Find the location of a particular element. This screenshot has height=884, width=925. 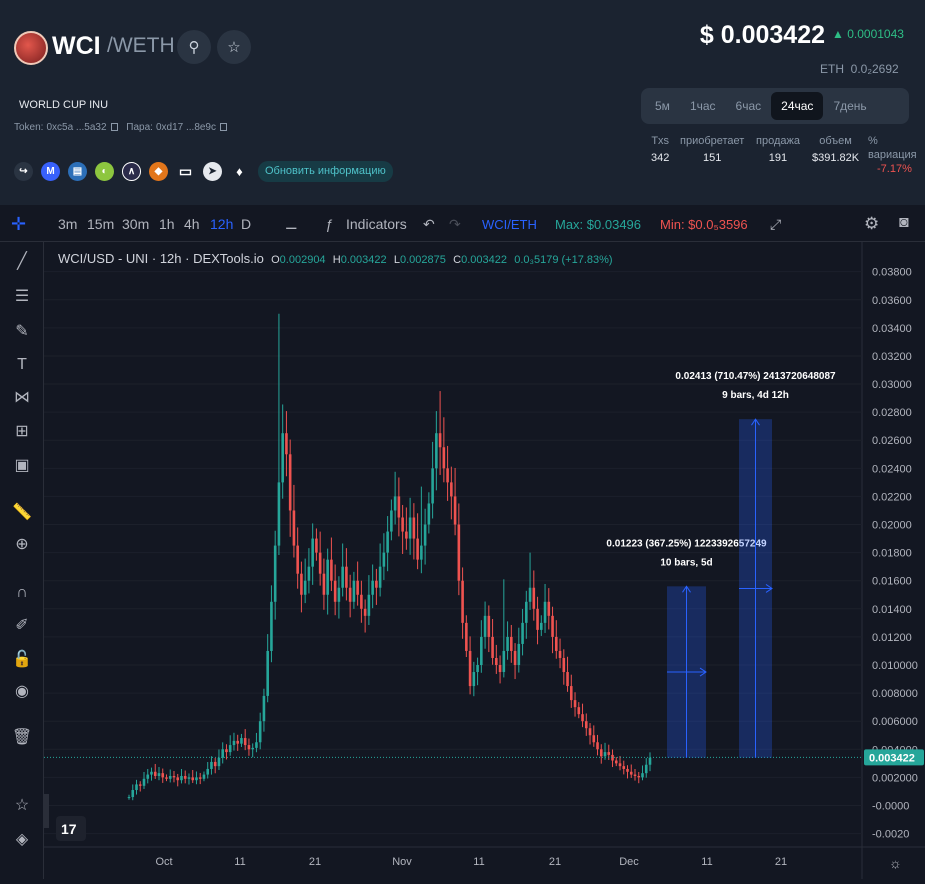

pair-toggle: WCI/ETH is located at coordinates (509, 224).